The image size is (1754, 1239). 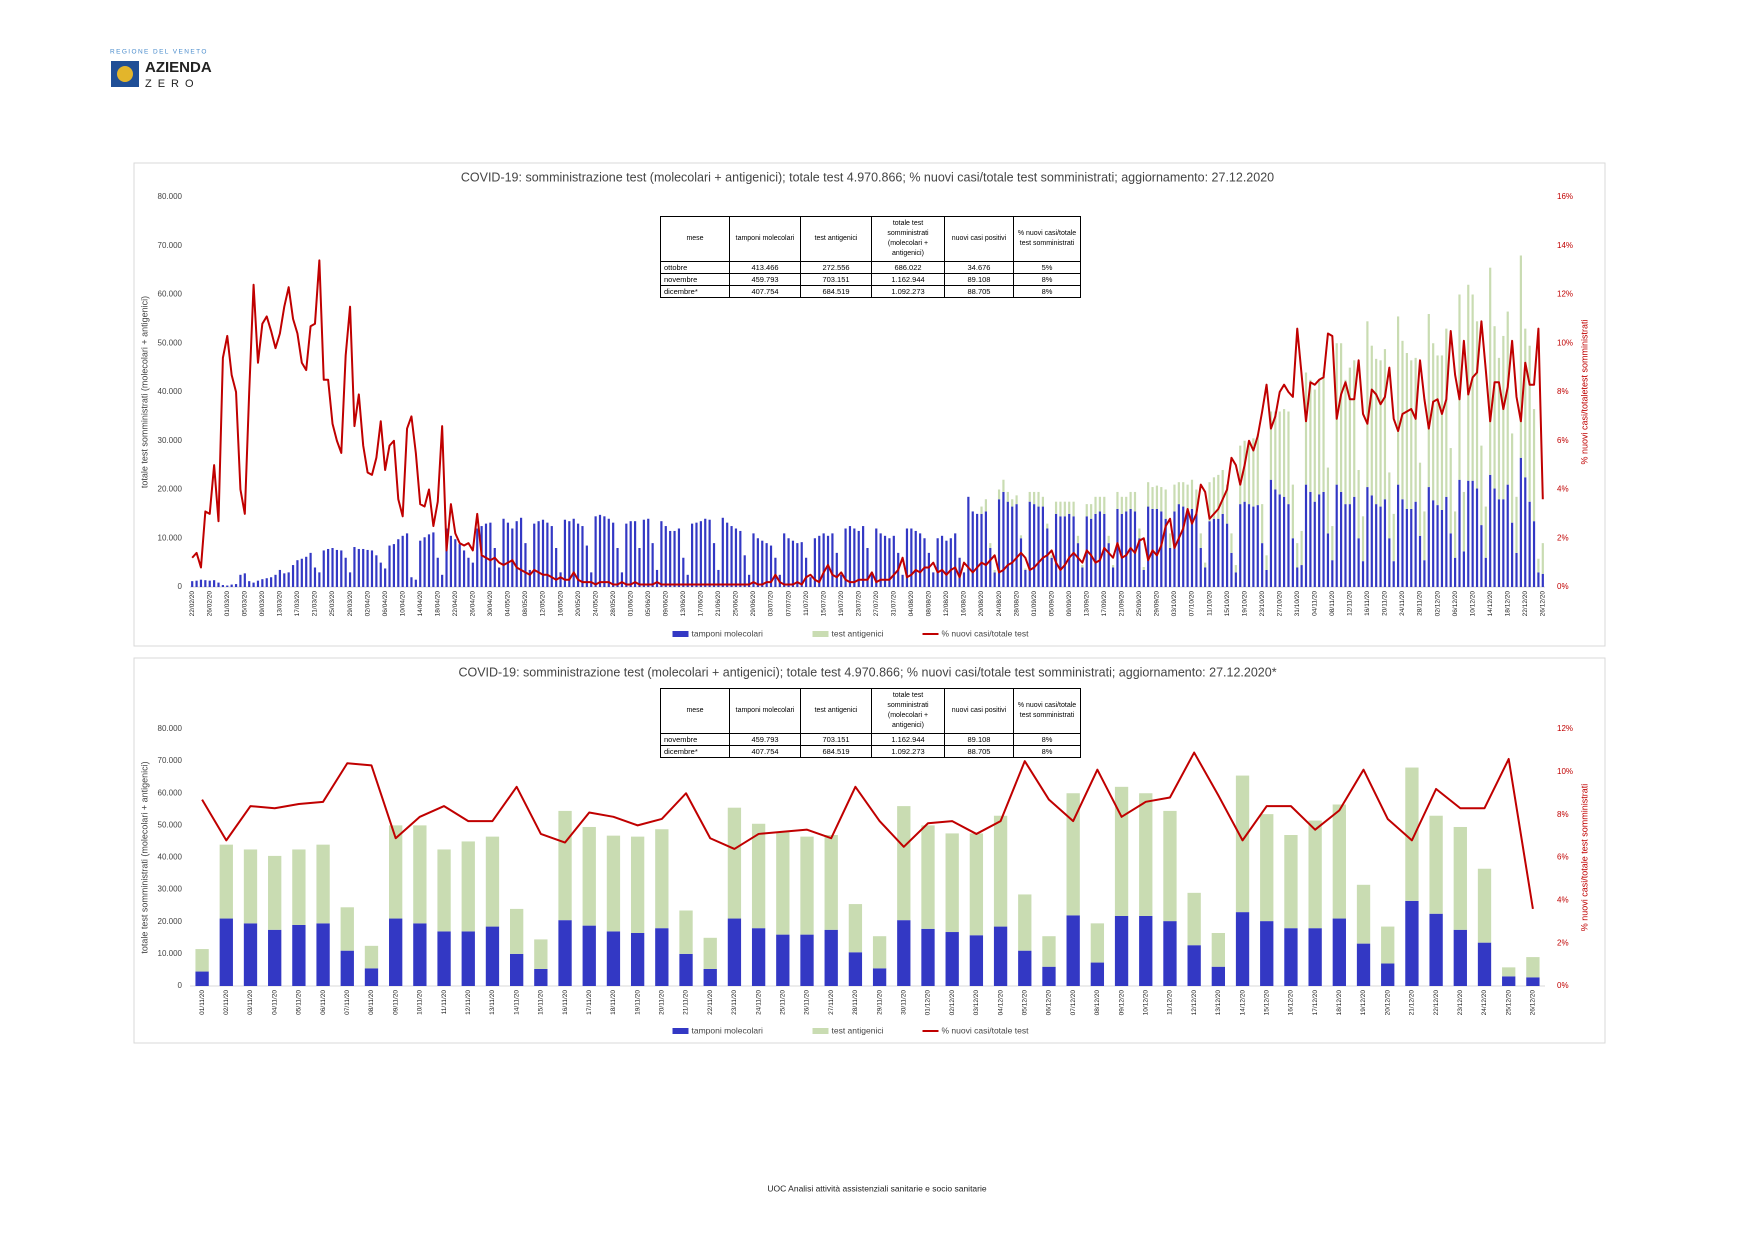 I want to click on x-tick-label: 19/10/20, so click(x=1244, y=604).